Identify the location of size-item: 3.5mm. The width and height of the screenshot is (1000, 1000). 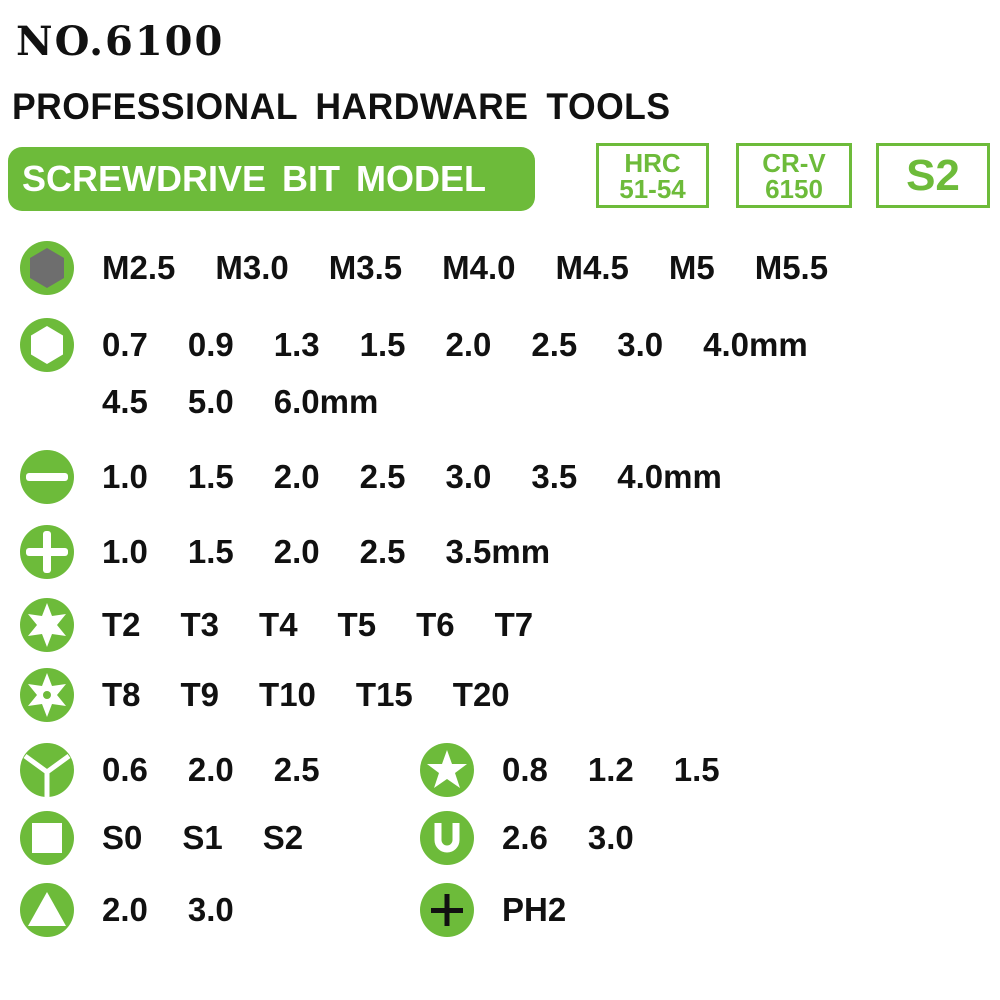
(498, 551).